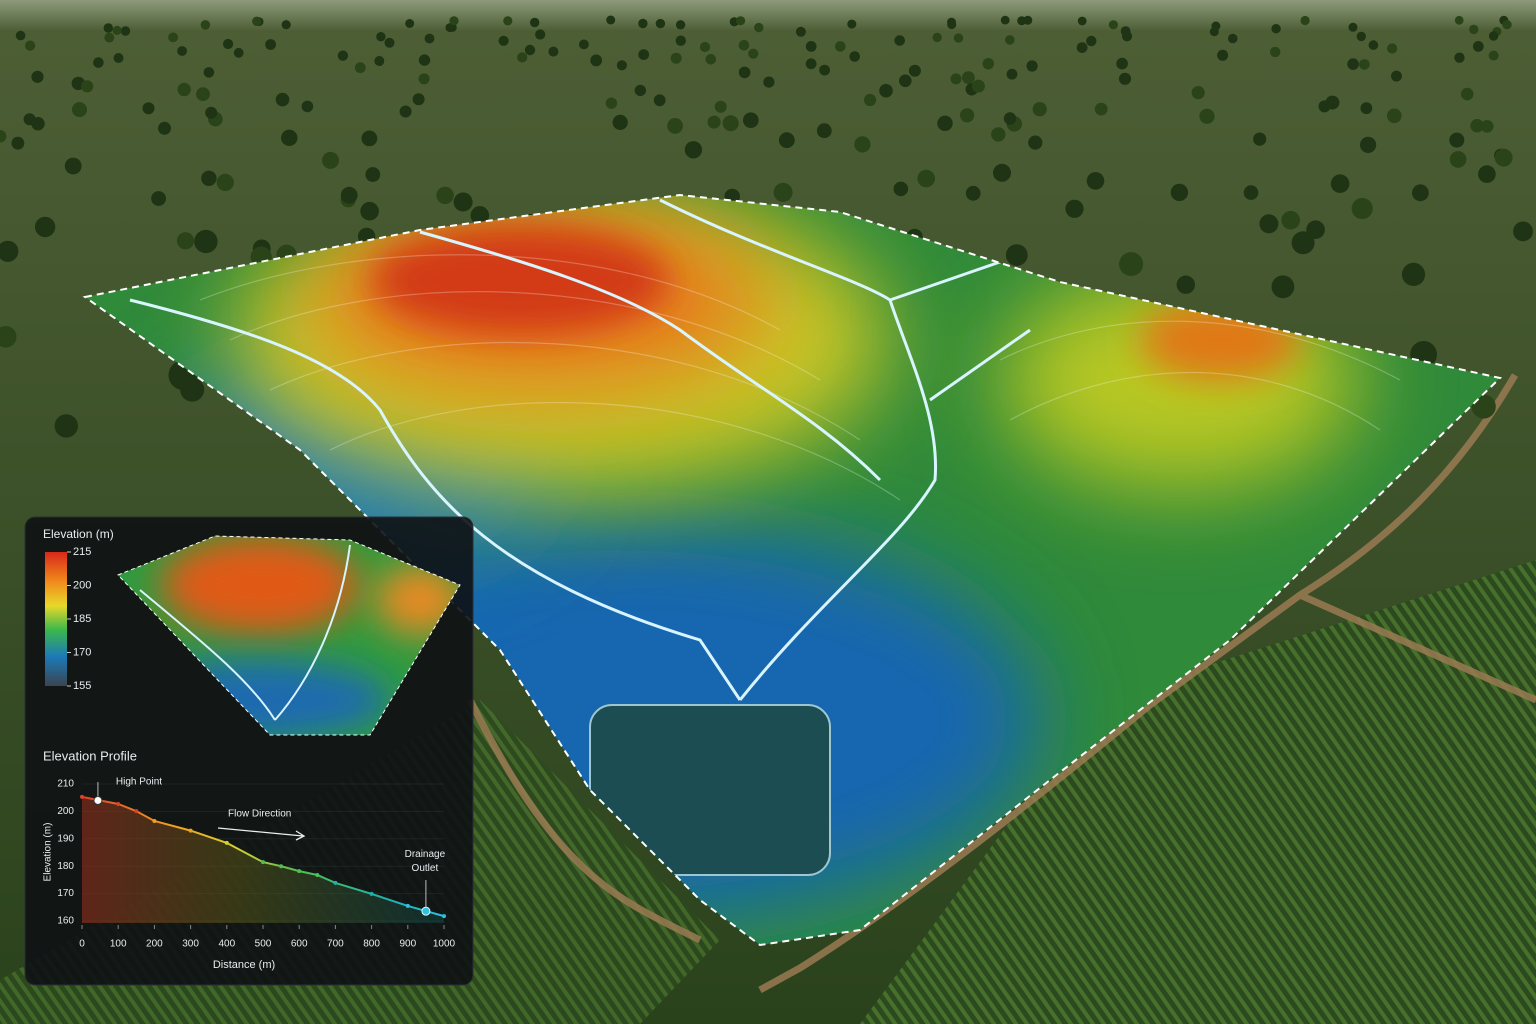 Image resolution: width=1536 pixels, height=1024 pixels. I want to click on profile-title: Elevation Profile, so click(90, 755).